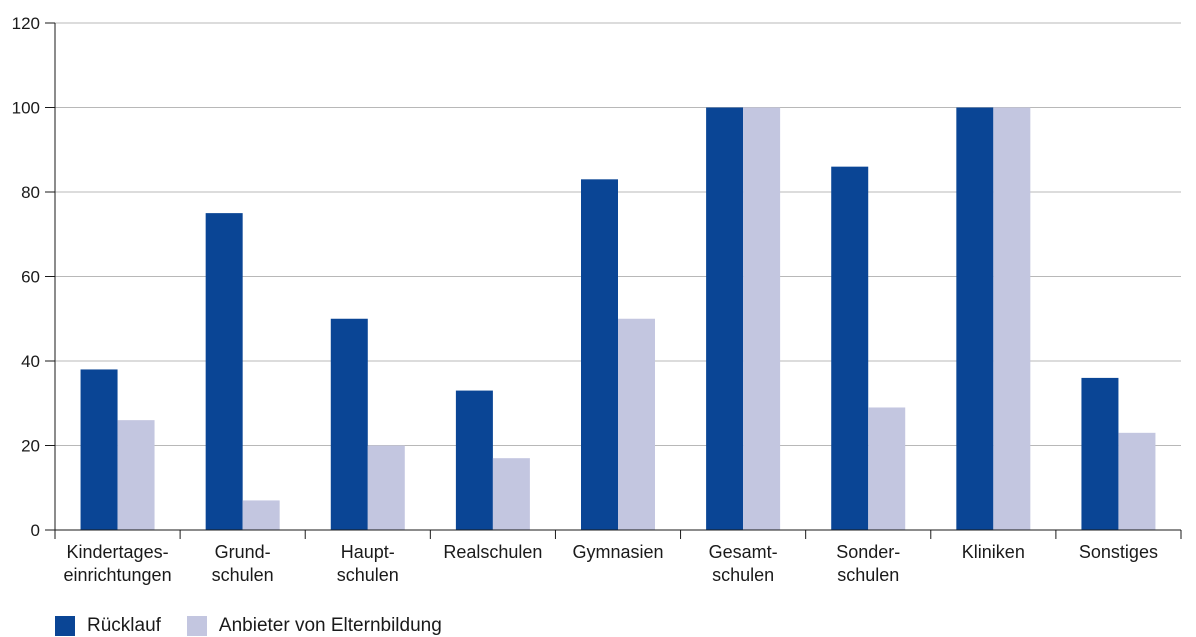 Image resolution: width=1196 pixels, height=637 pixels. What do you see at coordinates (368, 552) in the screenshot?
I see `x-tick-label-line: Haupt-` at bounding box center [368, 552].